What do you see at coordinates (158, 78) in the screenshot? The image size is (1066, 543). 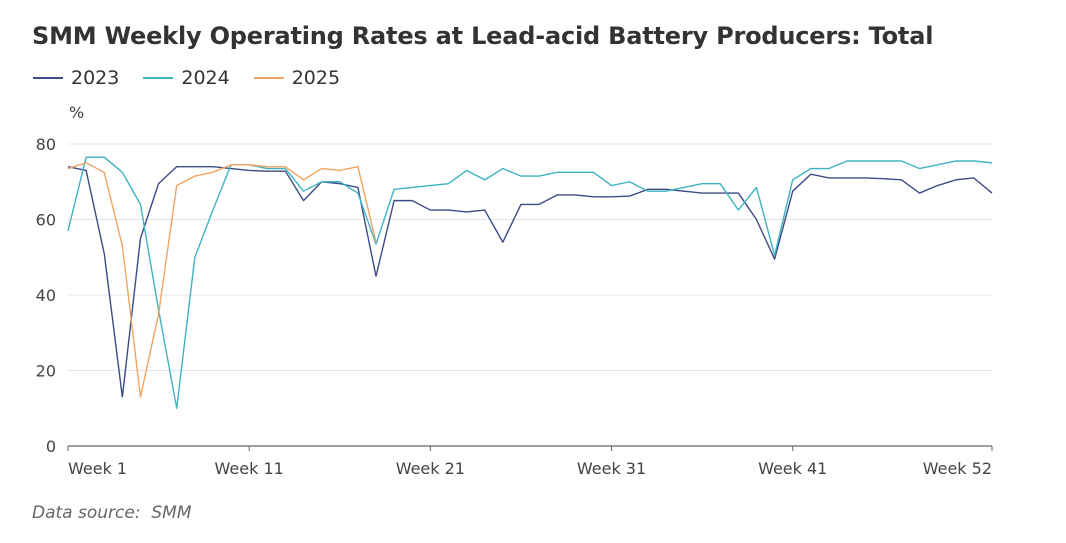 I see `legend-swatch-2024` at bounding box center [158, 78].